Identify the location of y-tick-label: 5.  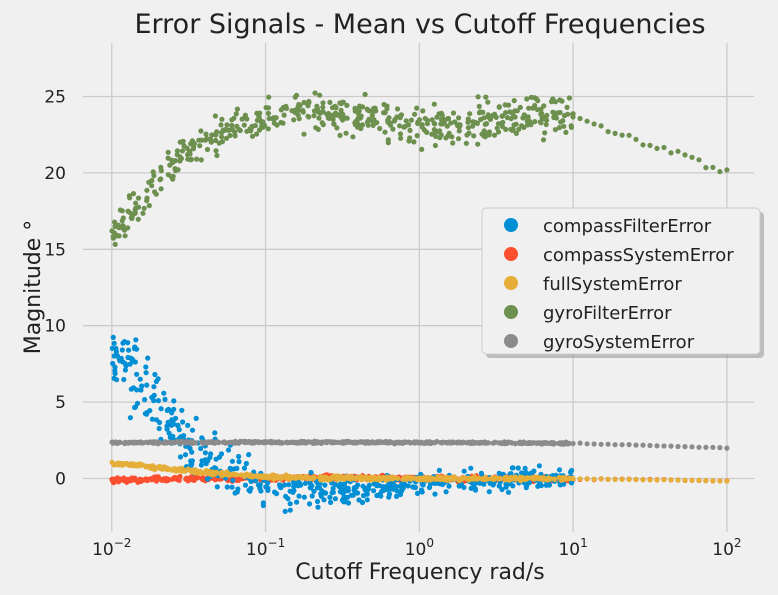
(60, 403).